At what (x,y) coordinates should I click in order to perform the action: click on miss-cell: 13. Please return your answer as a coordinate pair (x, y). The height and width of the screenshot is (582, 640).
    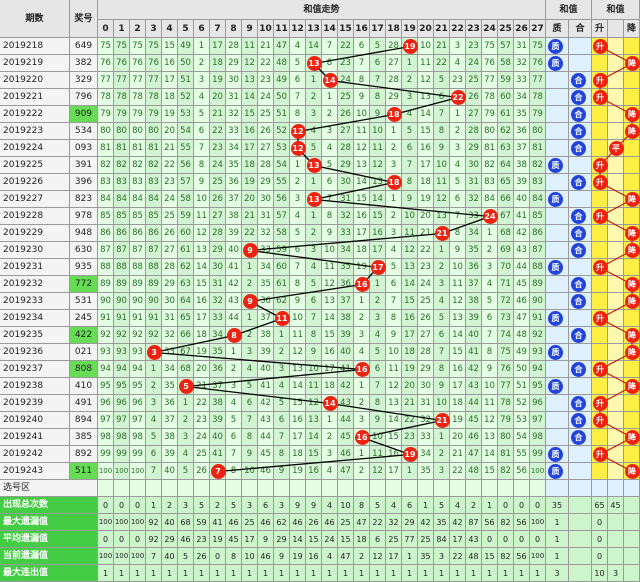
    Looking at the image, I should click on (202, 250).